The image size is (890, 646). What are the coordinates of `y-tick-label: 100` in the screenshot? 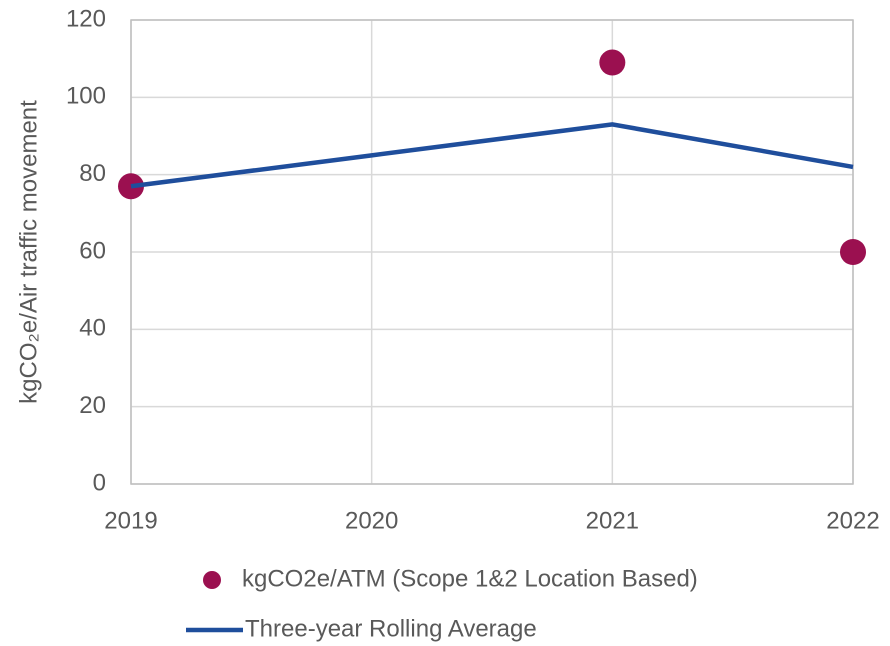 It's located at (86, 96).